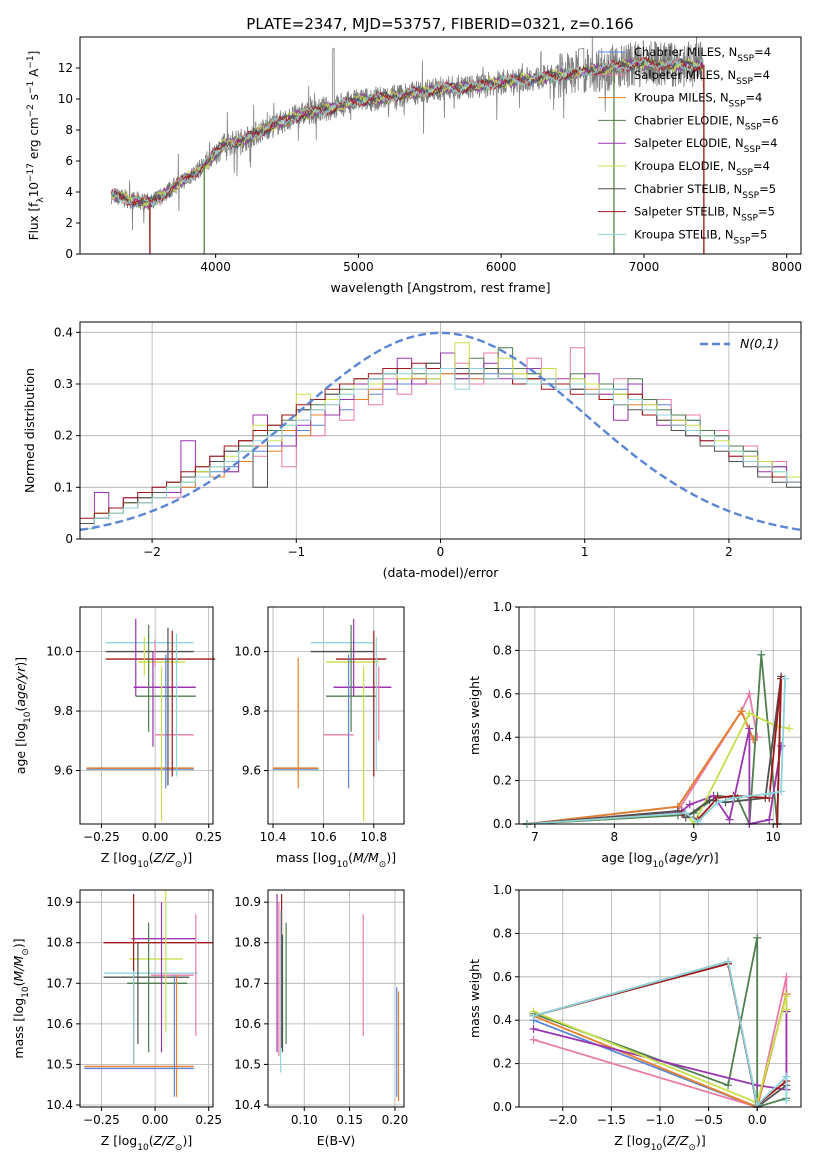  What do you see at coordinates (247, 1064) in the screenshot?
I see `y-tick-label: 10.5` at bounding box center [247, 1064].